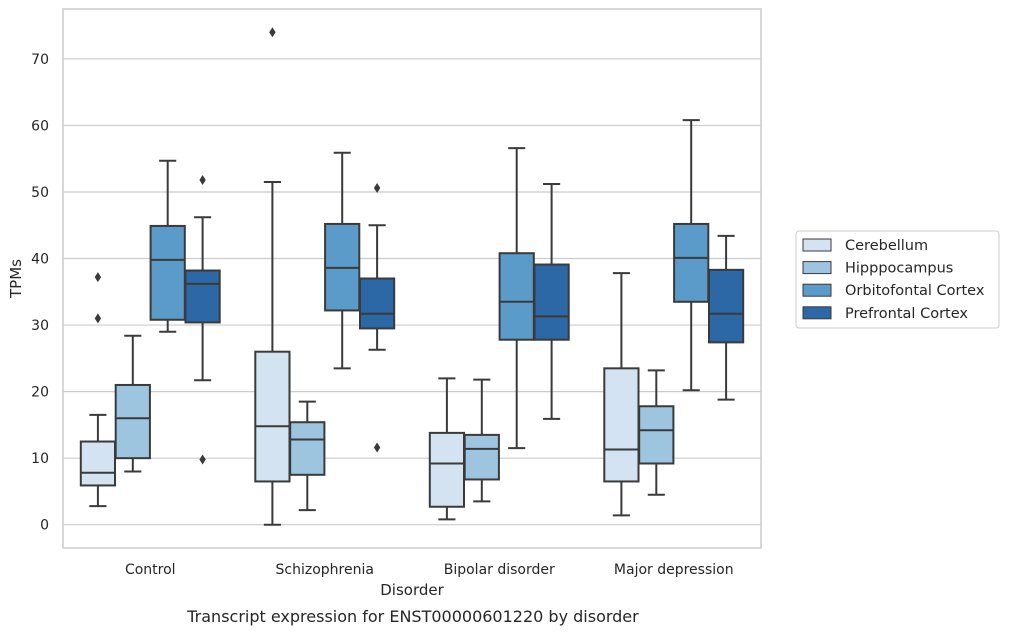 Image resolution: width=1009 pixels, height=634 pixels. I want to click on y-axis-label: TPMs, so click(16, 279).